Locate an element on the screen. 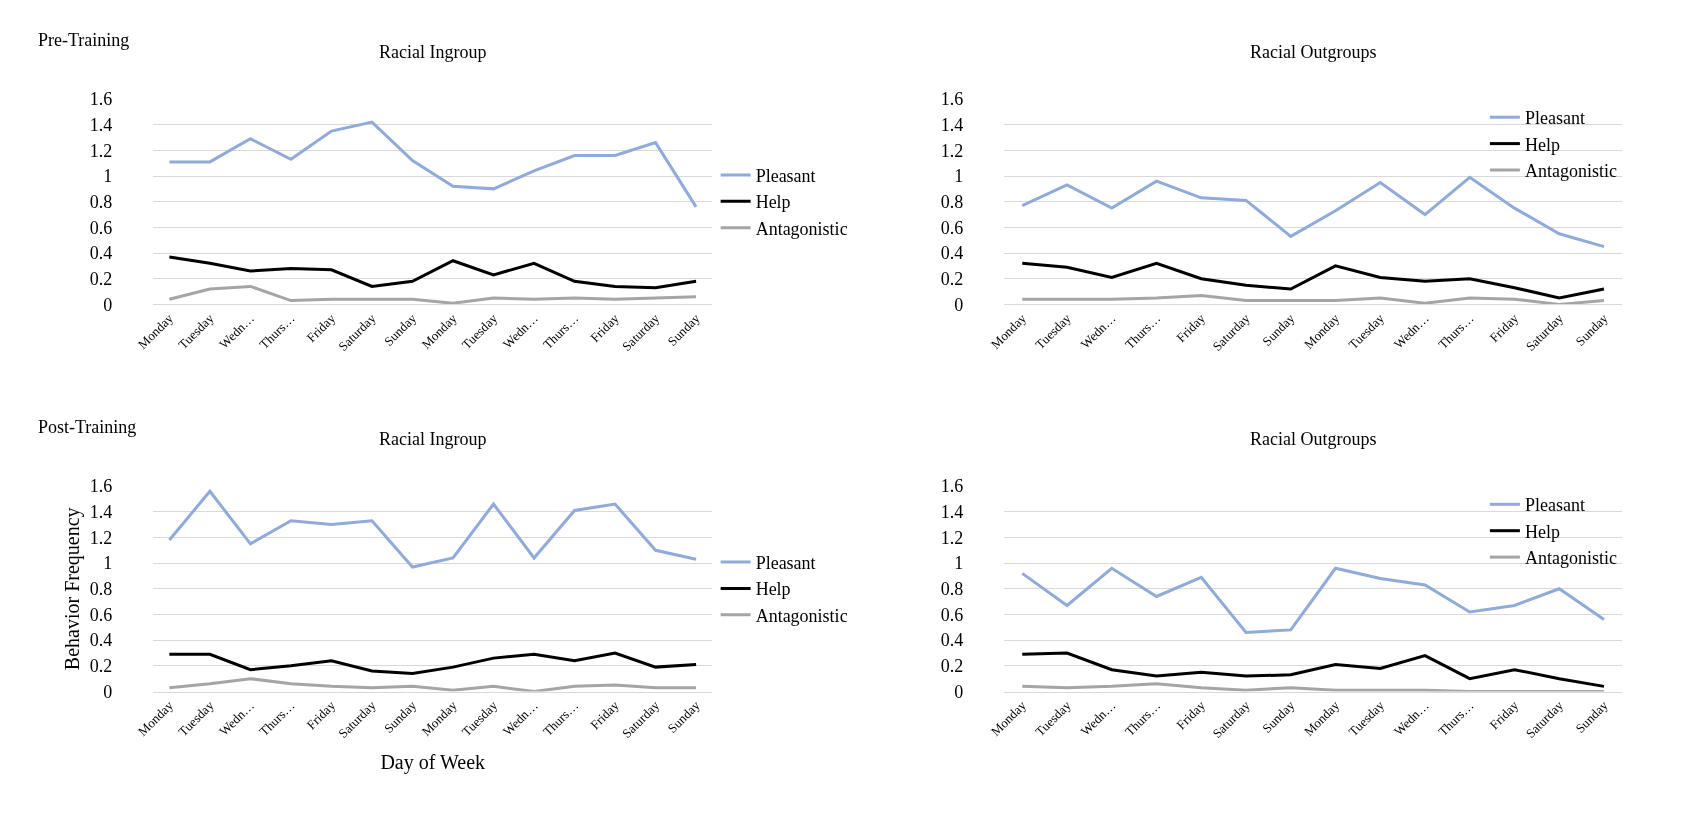 This screenshot has width=1707, height=830. text: Pre-Training is located at coordinates (84, 40).